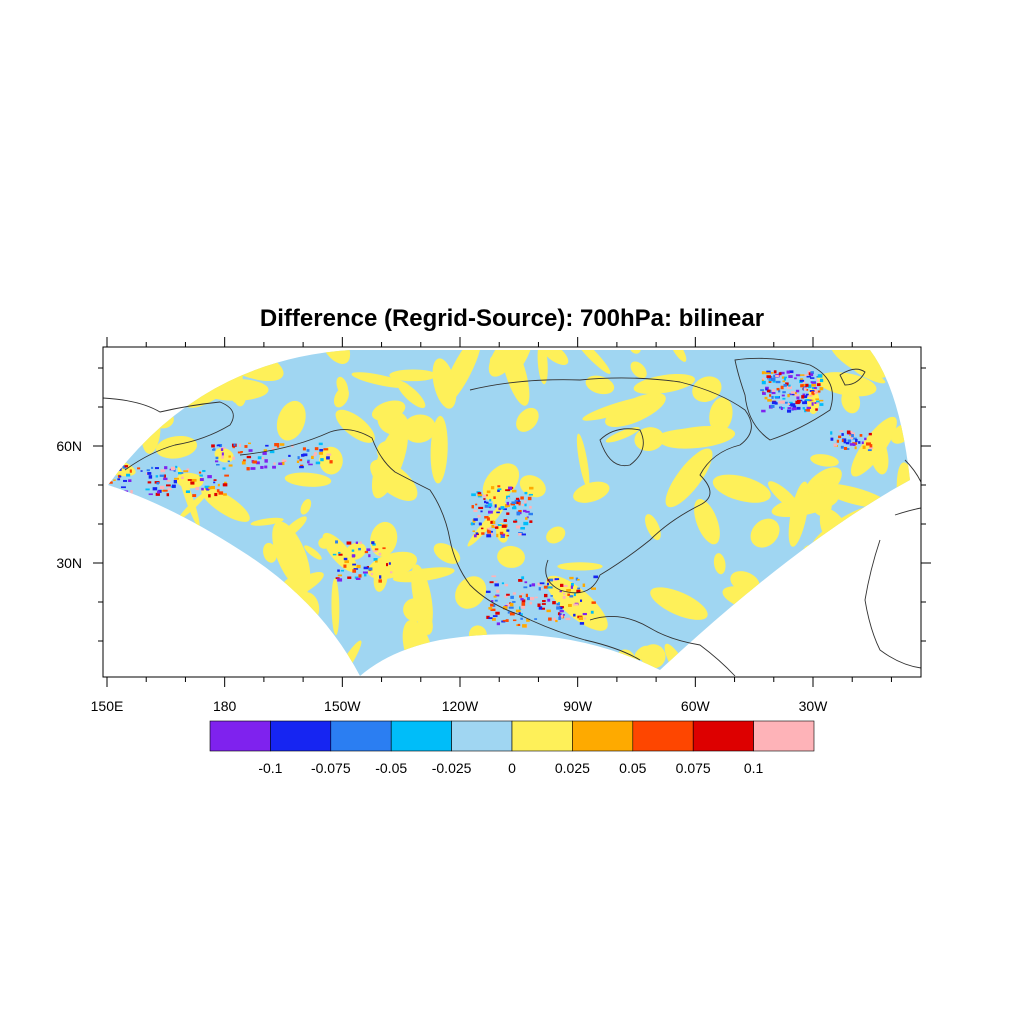  I want to click on x-tick-label: 150E, so click(107, 706).